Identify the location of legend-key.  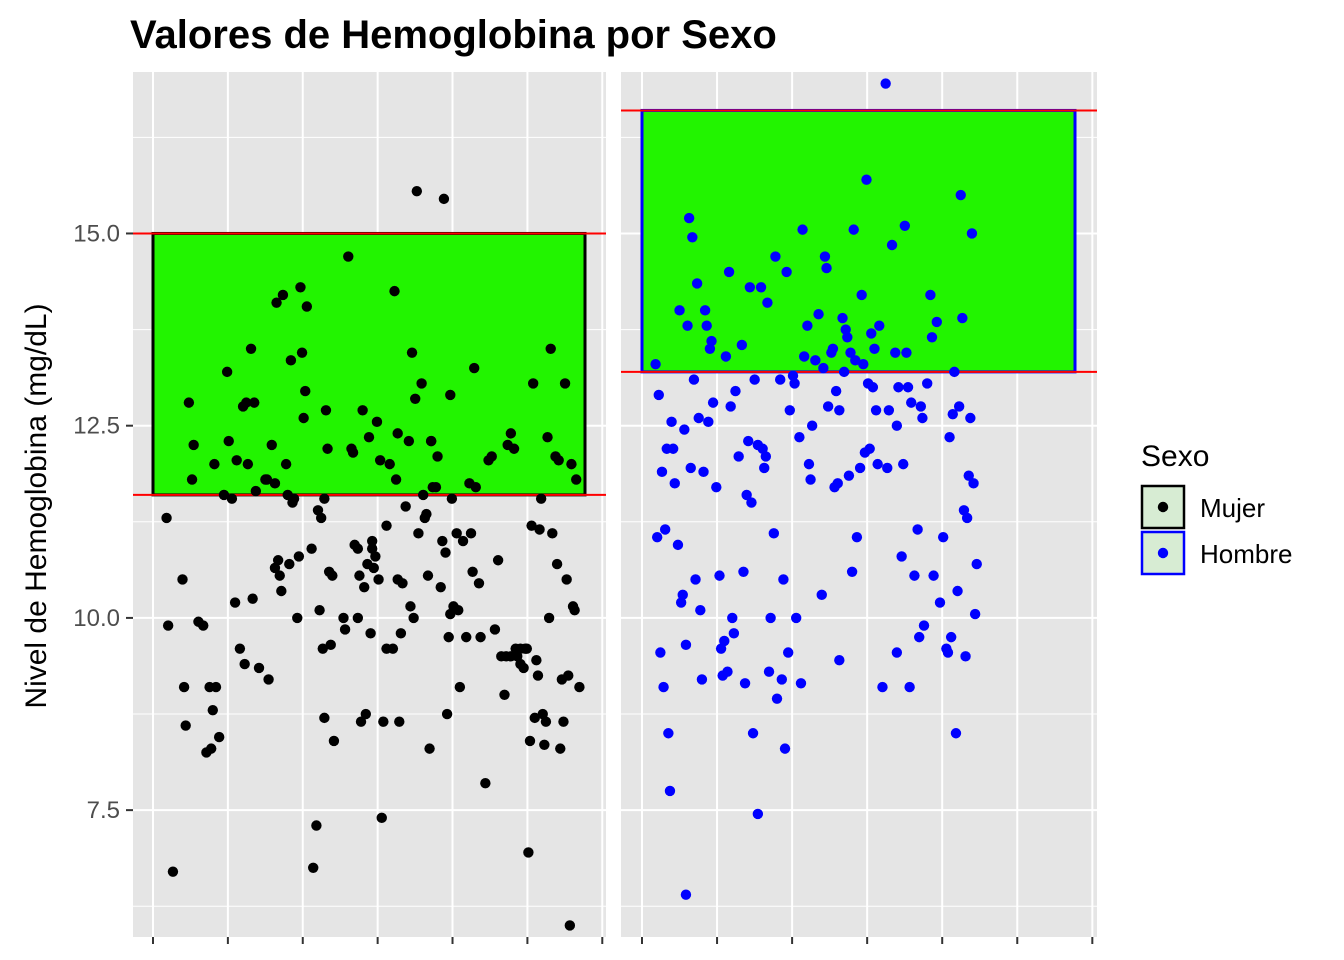
(1163, 553).